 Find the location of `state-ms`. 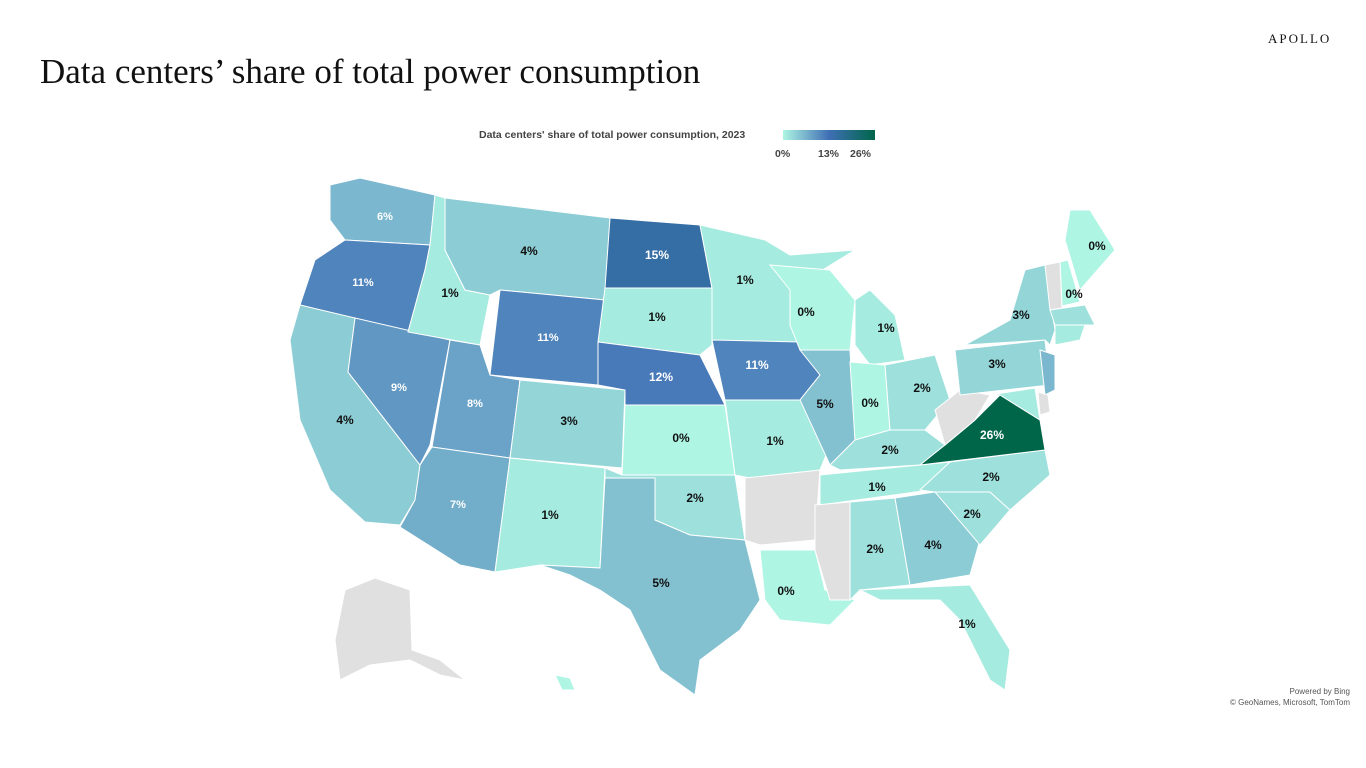

state-ms is located at coordinates (832, 551).